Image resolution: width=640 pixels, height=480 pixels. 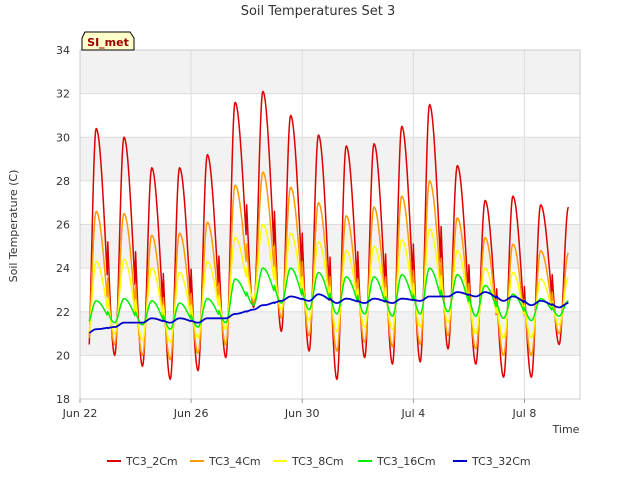 I want to click on x-tick-label: Jun 26, so click(x=191, y=413).